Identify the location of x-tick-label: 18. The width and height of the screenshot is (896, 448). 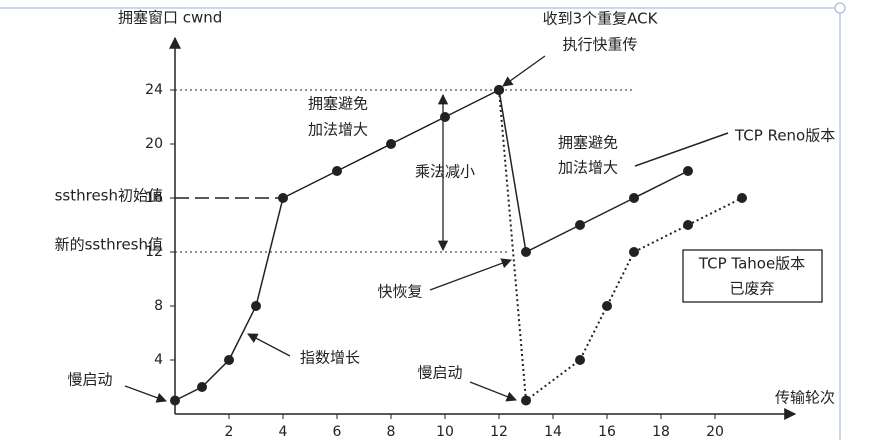
(661, 432).